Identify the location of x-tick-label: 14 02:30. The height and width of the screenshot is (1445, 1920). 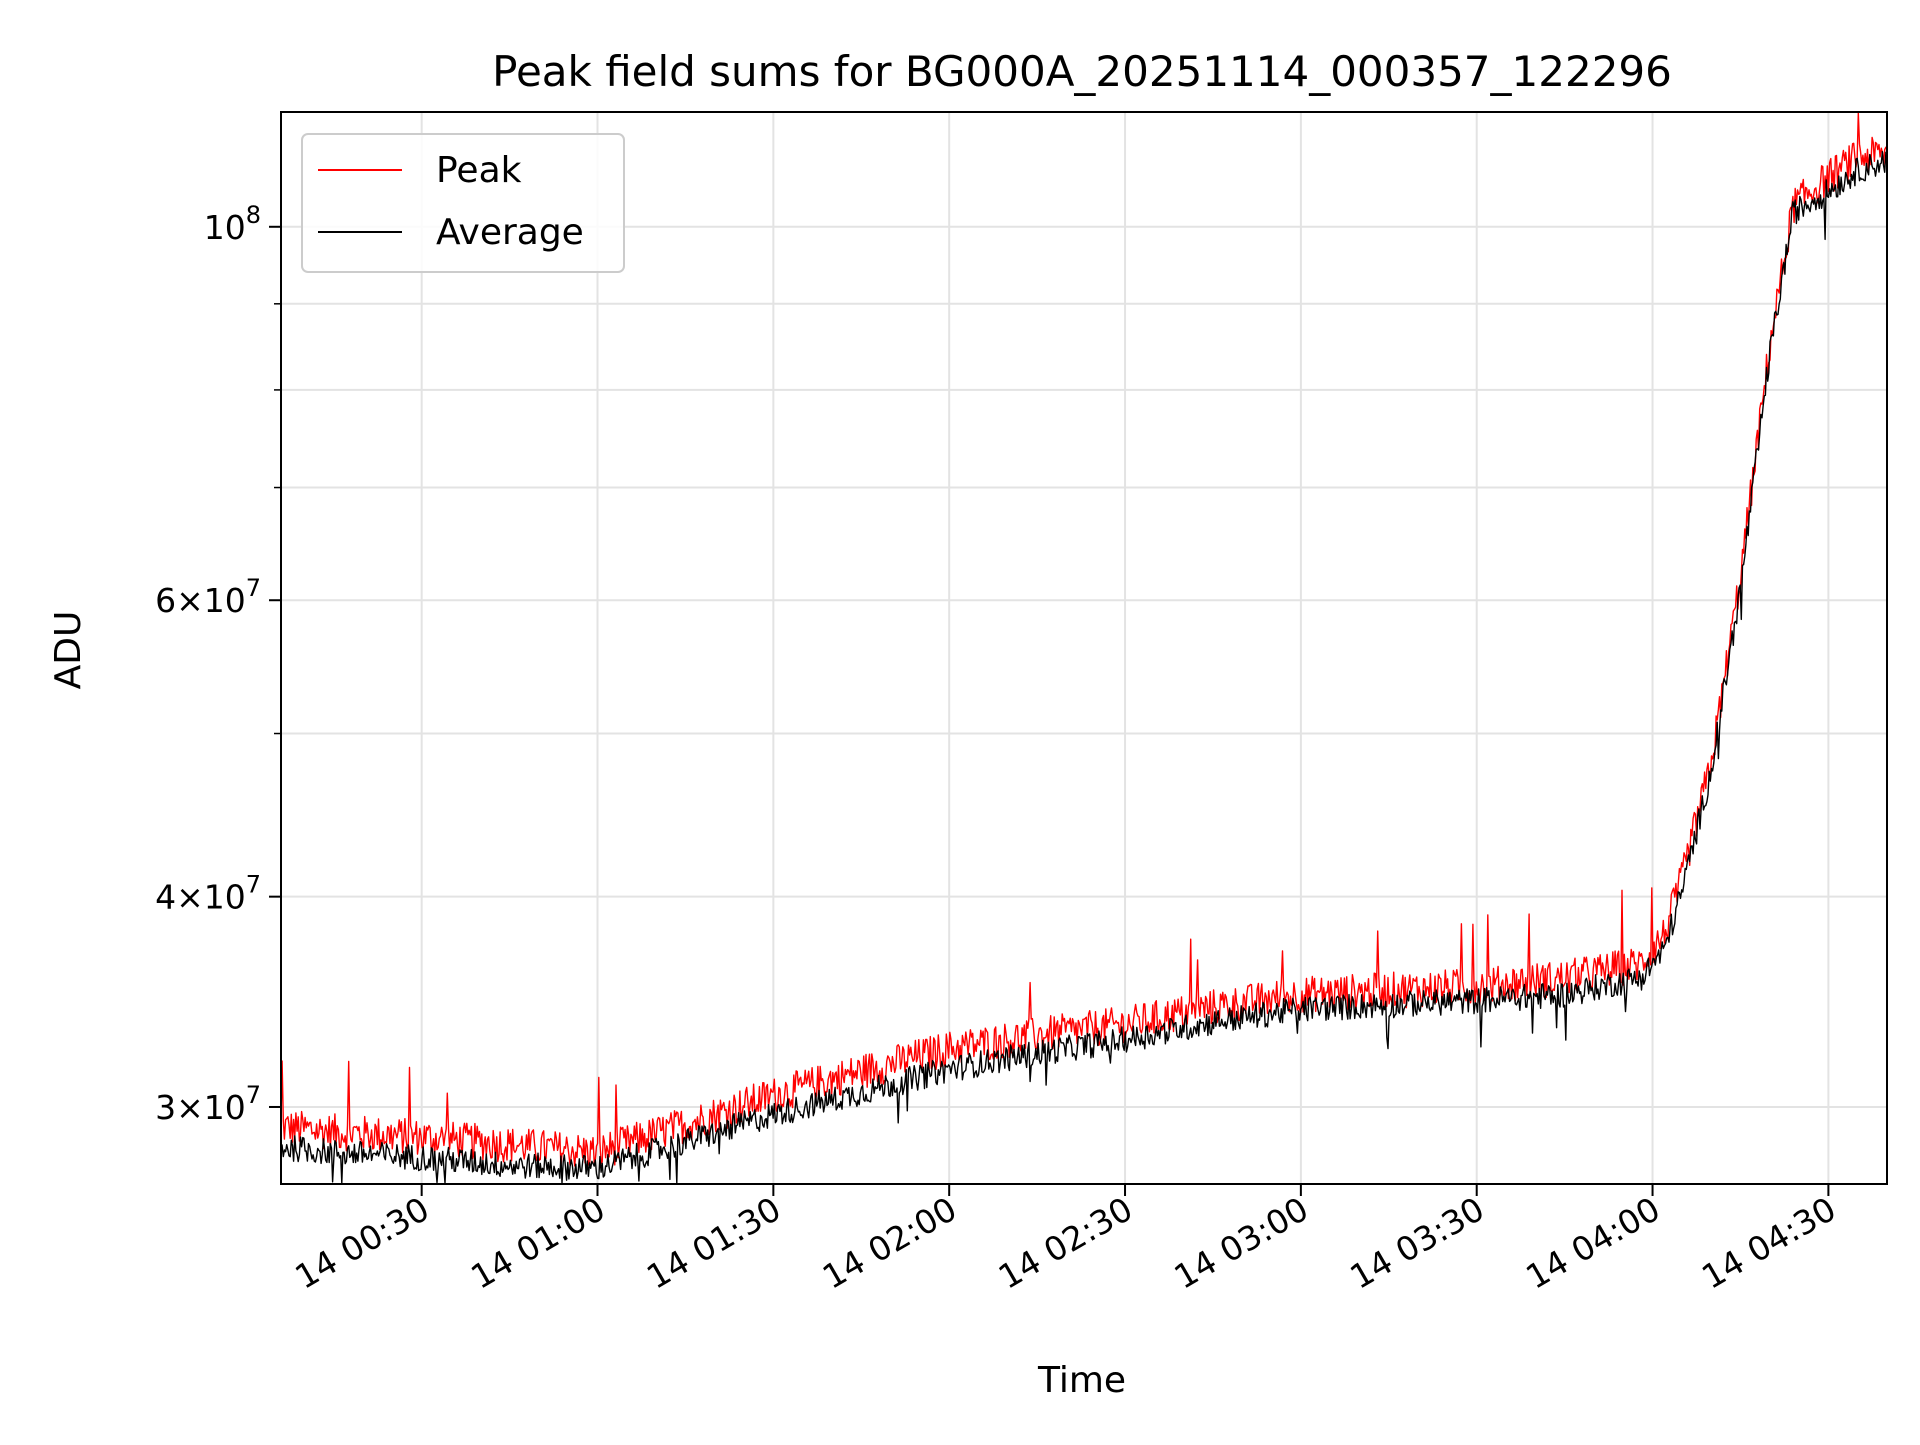
(1065, 1243).